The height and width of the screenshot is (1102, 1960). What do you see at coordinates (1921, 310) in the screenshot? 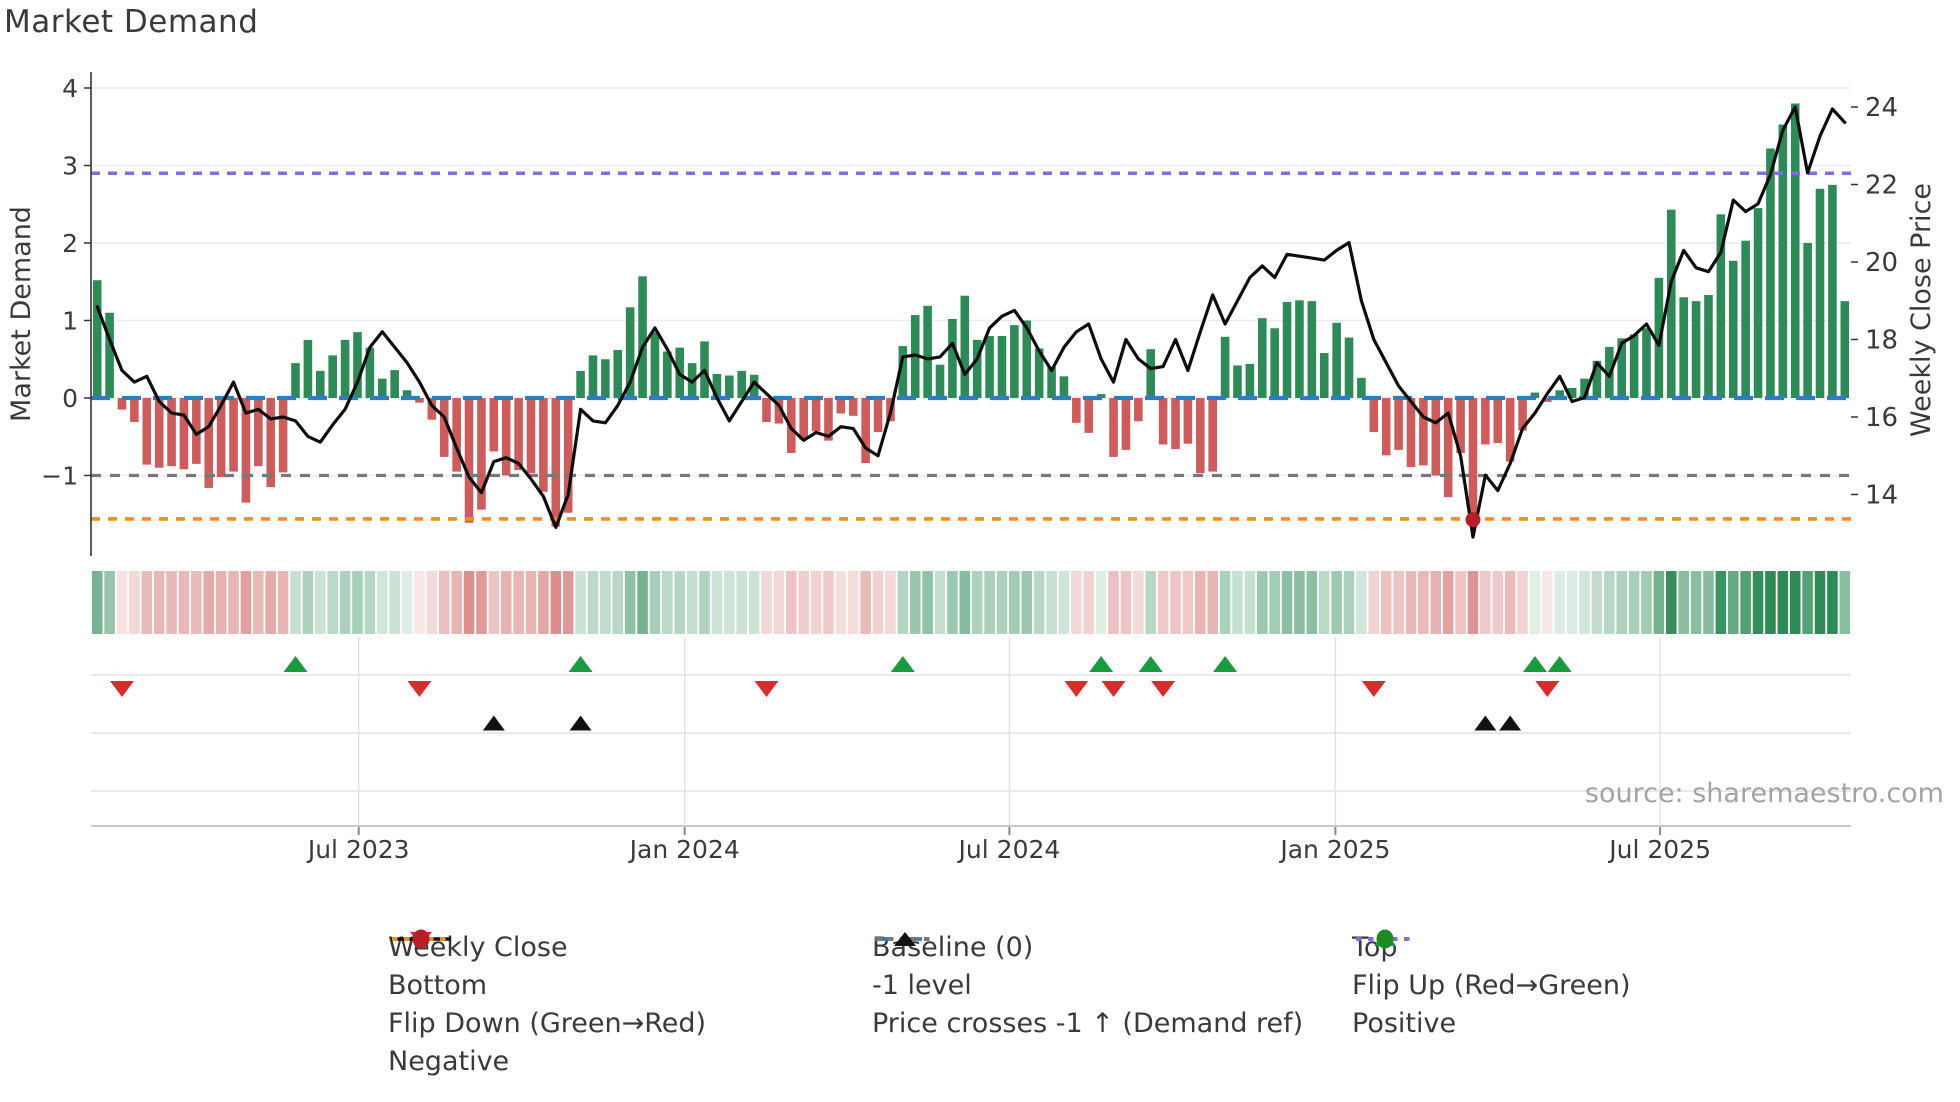
I see `right-axis-label: Weekly Close Price` at bounding box center [1921, 310].